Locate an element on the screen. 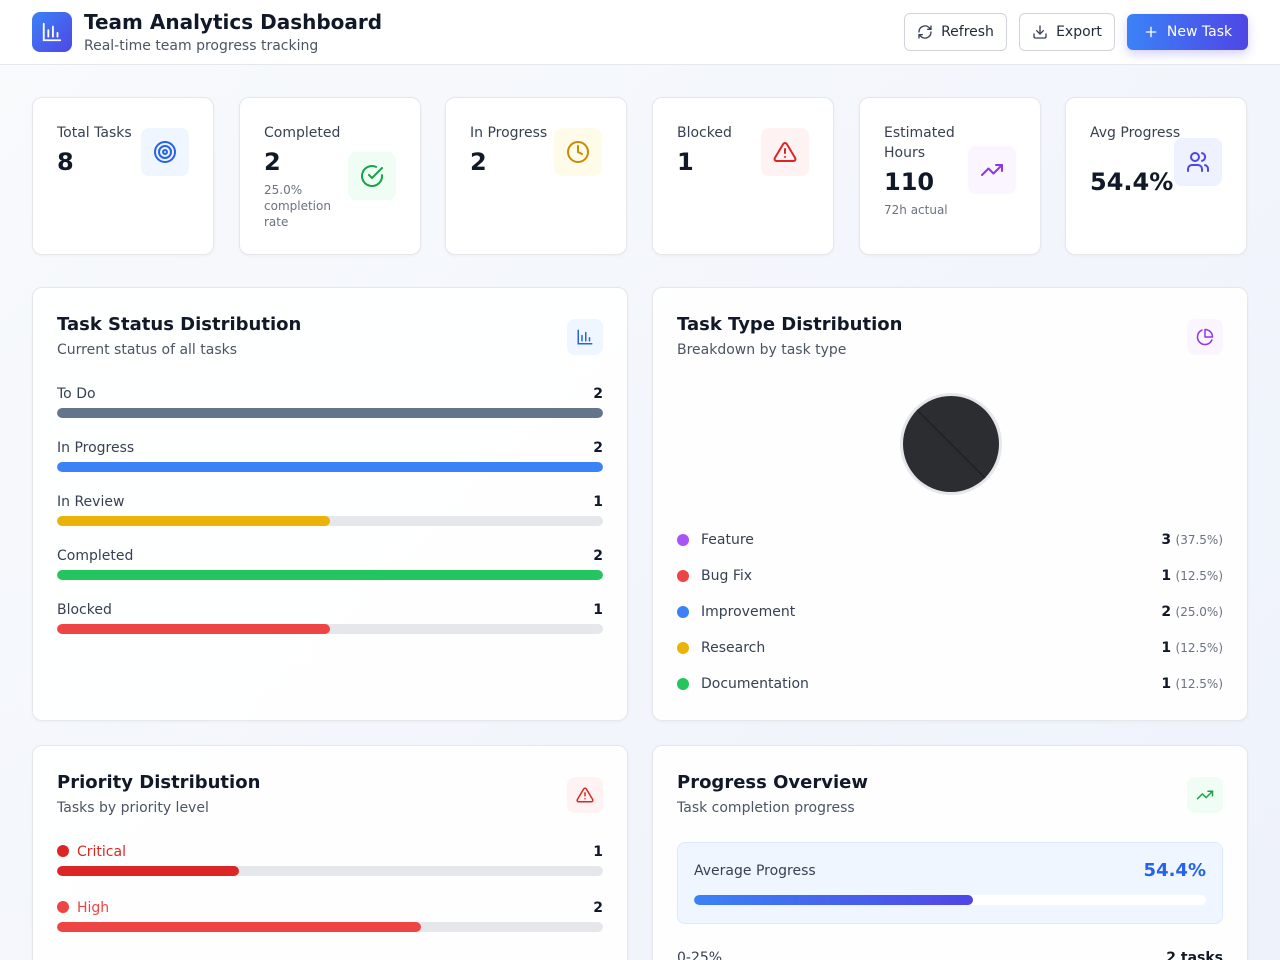  panel-title: Priority Distribution is located at coordinates (159, 782).